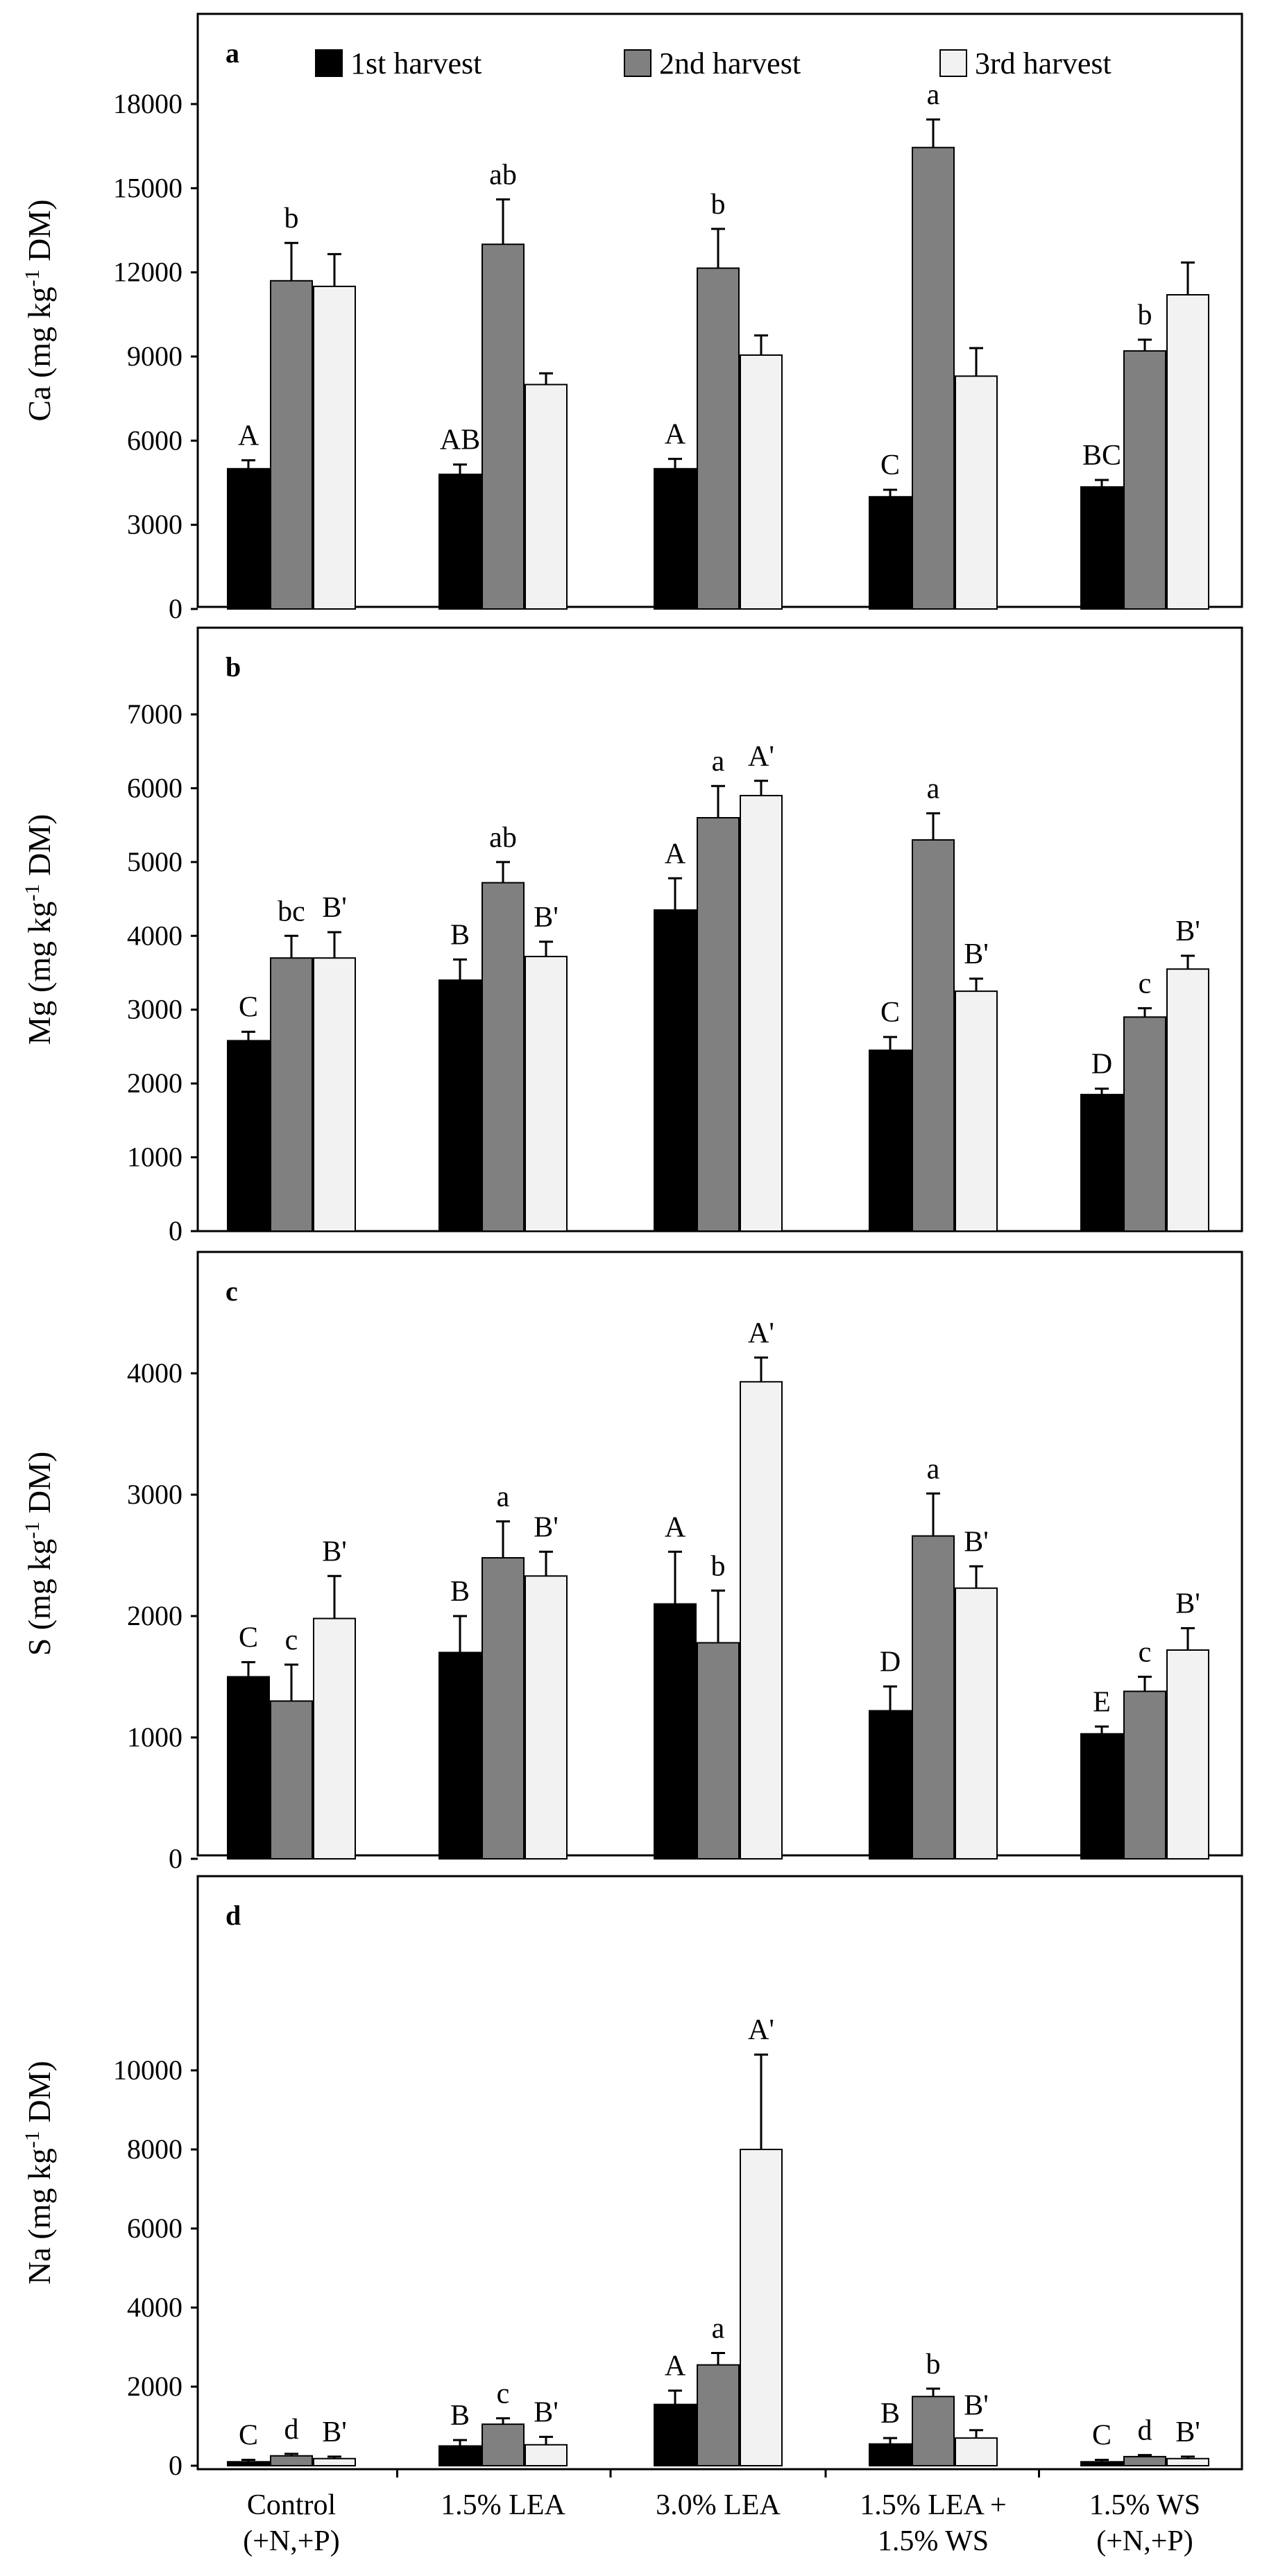  I want to click on y-axis-label: Mg (mg kg-1 DM), so click(39, 929).